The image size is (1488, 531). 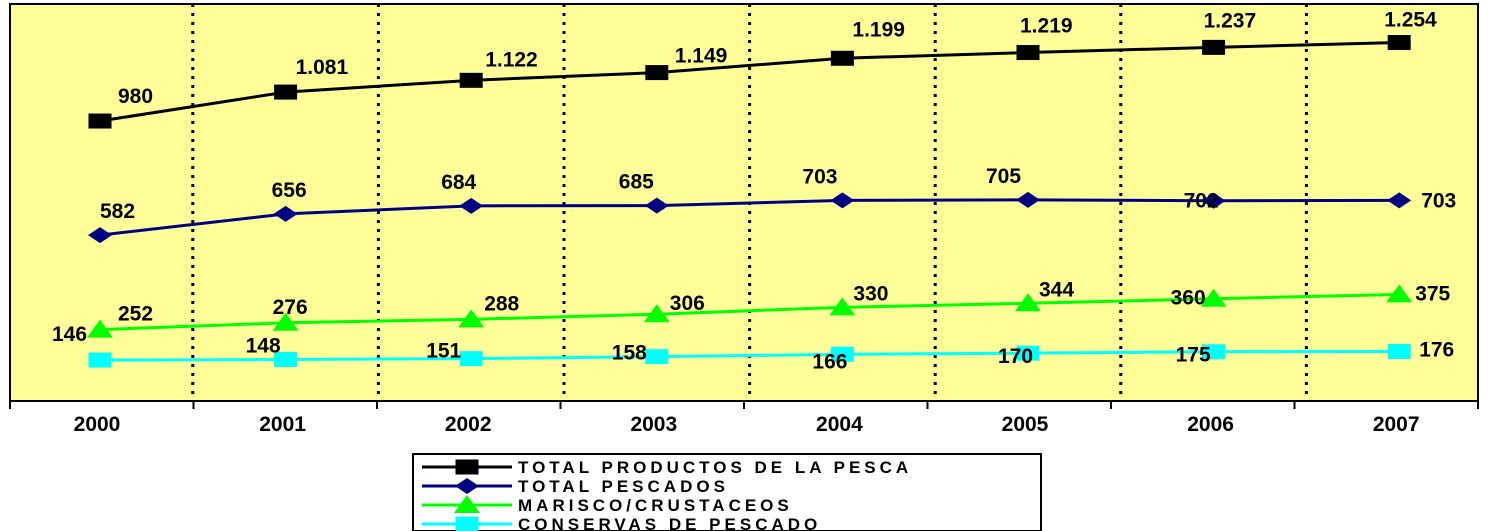 What do you see at coordinates (458, 182) in the screenshot?
I see `data-label: 684` at bounding box center [458, 182].